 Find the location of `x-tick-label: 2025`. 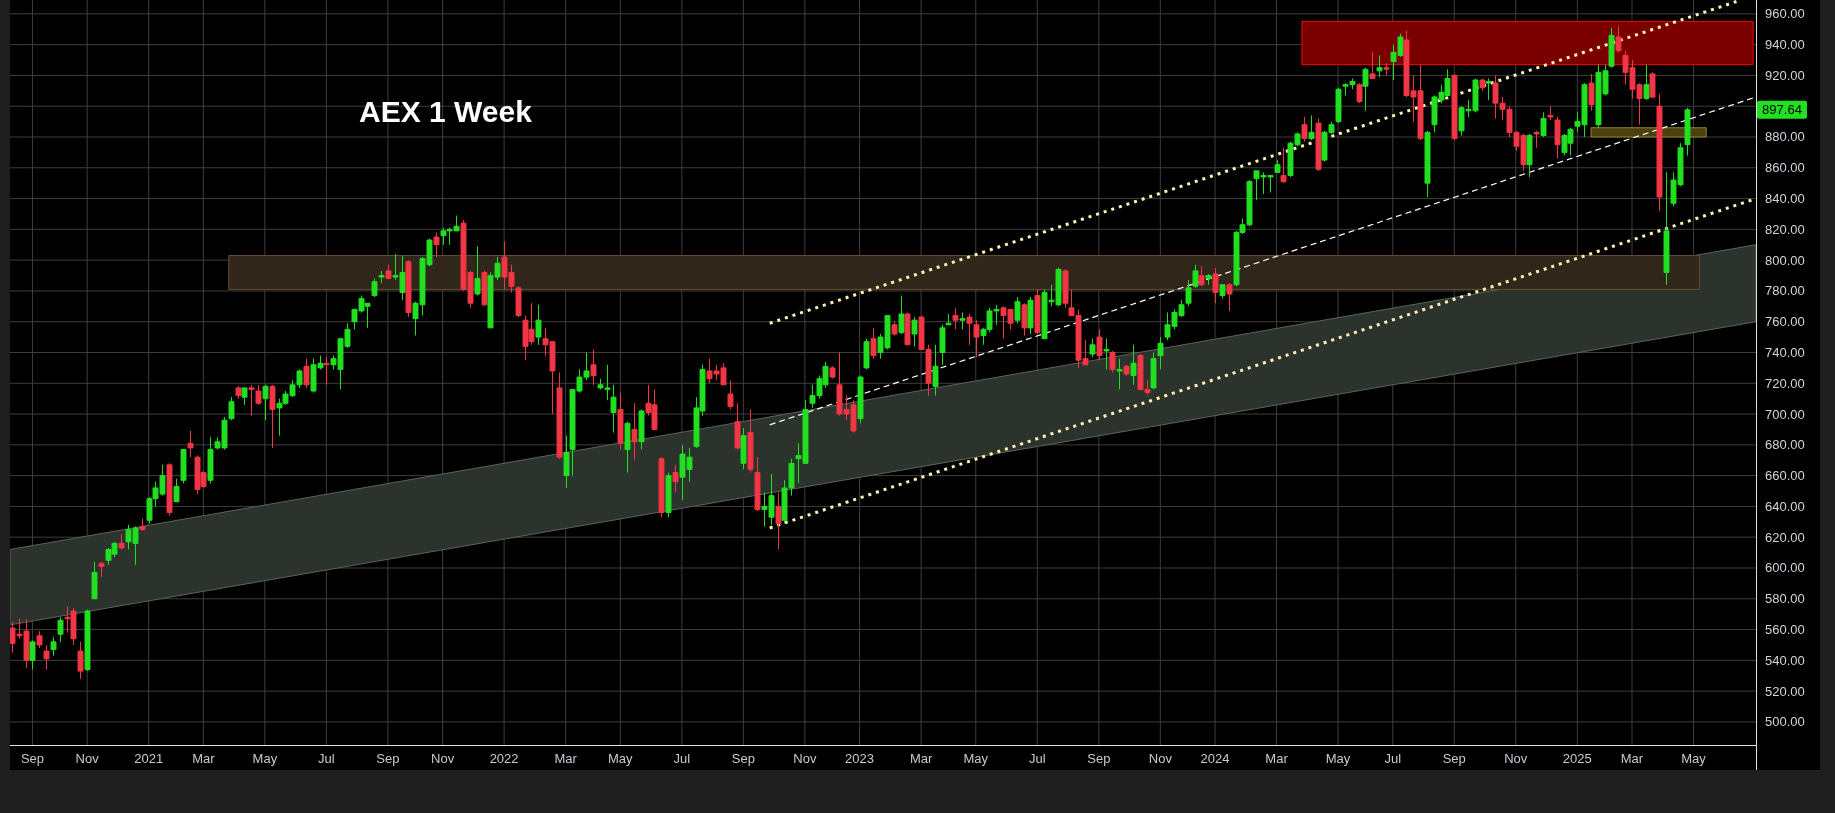

x-tick-label: 2025 is located at coordinates (1577, 758).